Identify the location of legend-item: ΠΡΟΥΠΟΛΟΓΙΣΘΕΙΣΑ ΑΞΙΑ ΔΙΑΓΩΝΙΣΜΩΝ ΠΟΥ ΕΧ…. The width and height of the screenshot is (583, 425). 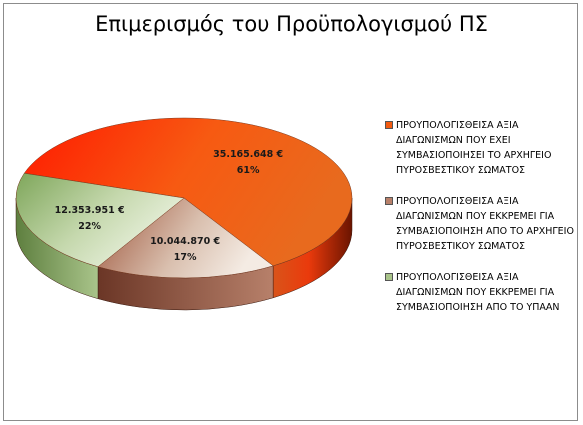
(482, 148).